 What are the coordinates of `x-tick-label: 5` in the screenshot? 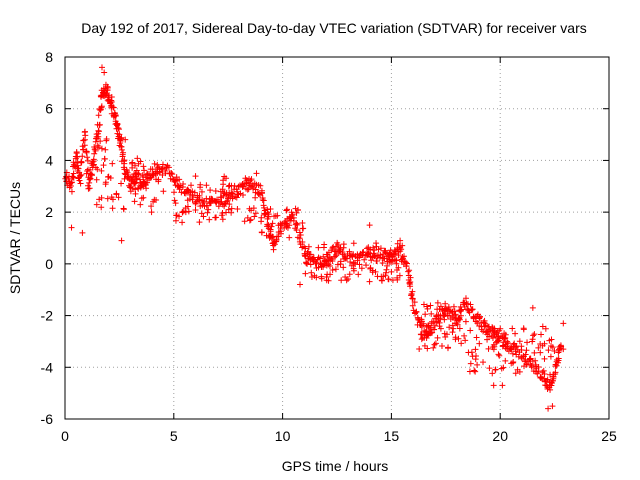 It's located at (174, 436).